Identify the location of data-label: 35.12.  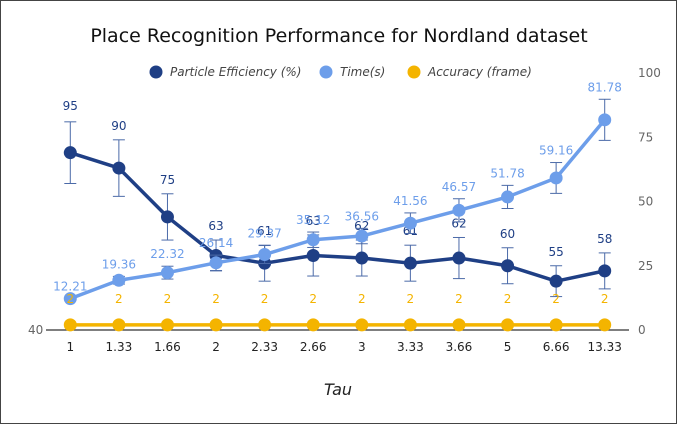
(313, 220).